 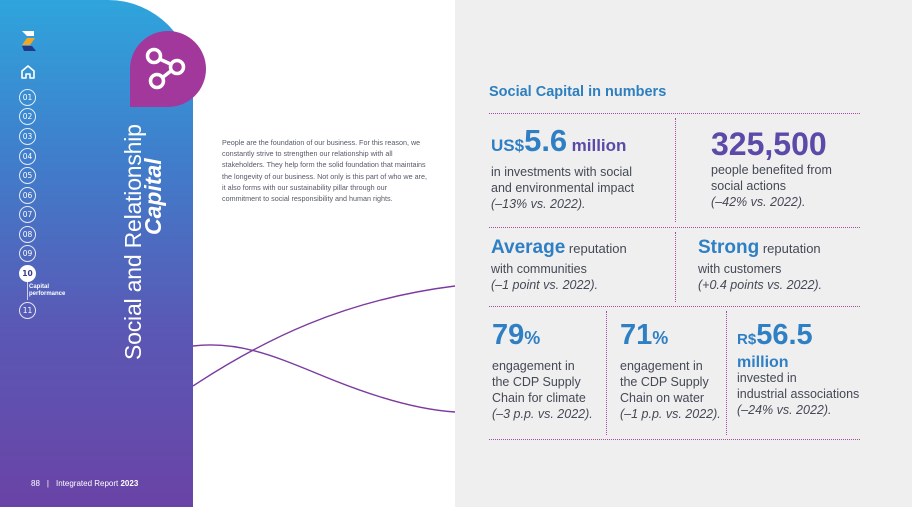 I want to click on nav-subsection-capital-performance: Capital performance, so click(x=47, y=290).